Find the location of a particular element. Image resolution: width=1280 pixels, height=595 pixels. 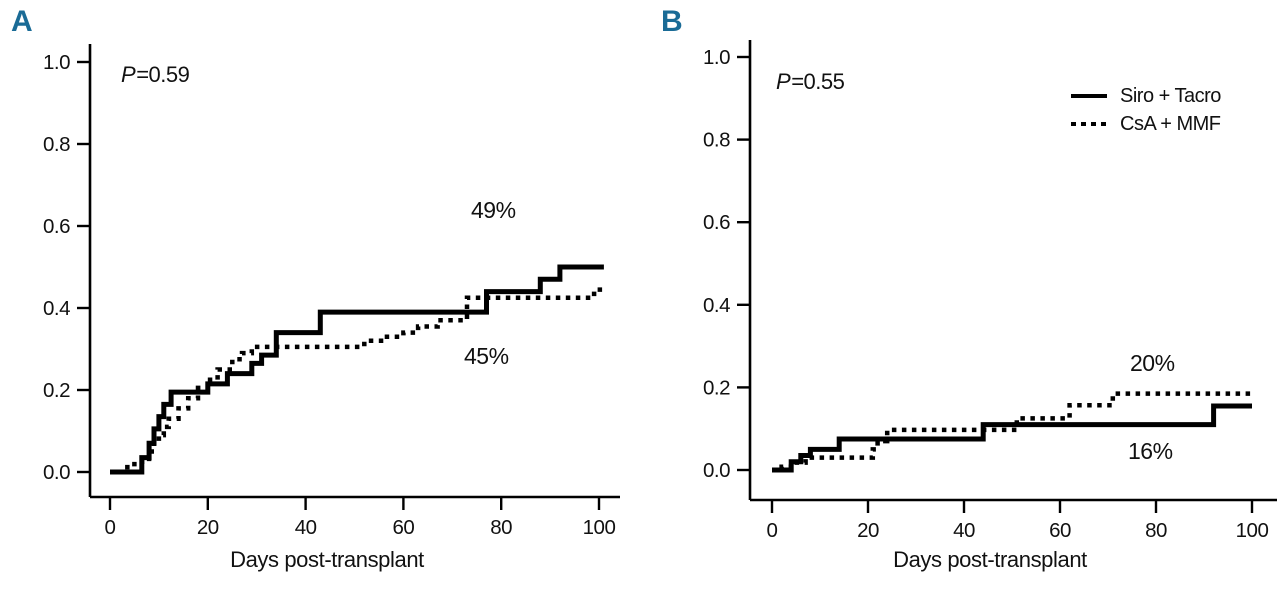

x-tick-label-a-60: 60 is located at coordinates (403, 527).